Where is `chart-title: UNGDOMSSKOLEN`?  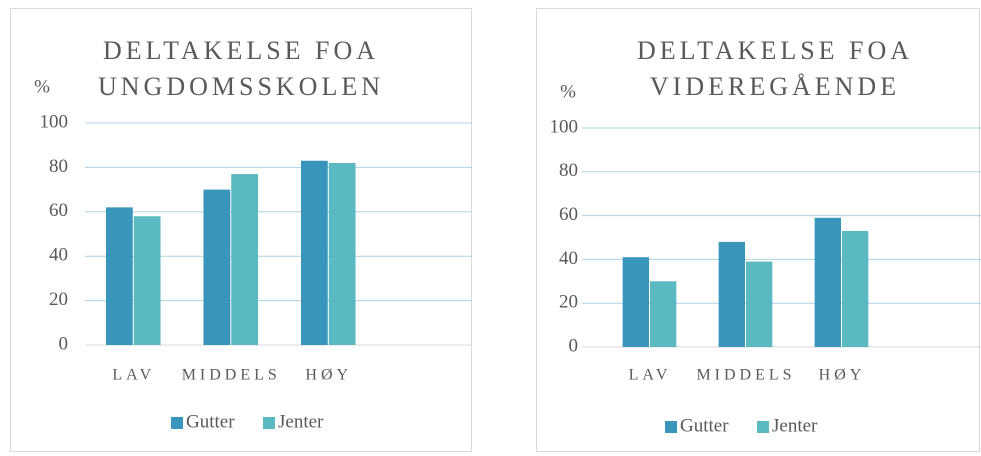
chart-title: UNGDOMSSKOLEN is located at coordinates (241, 86).